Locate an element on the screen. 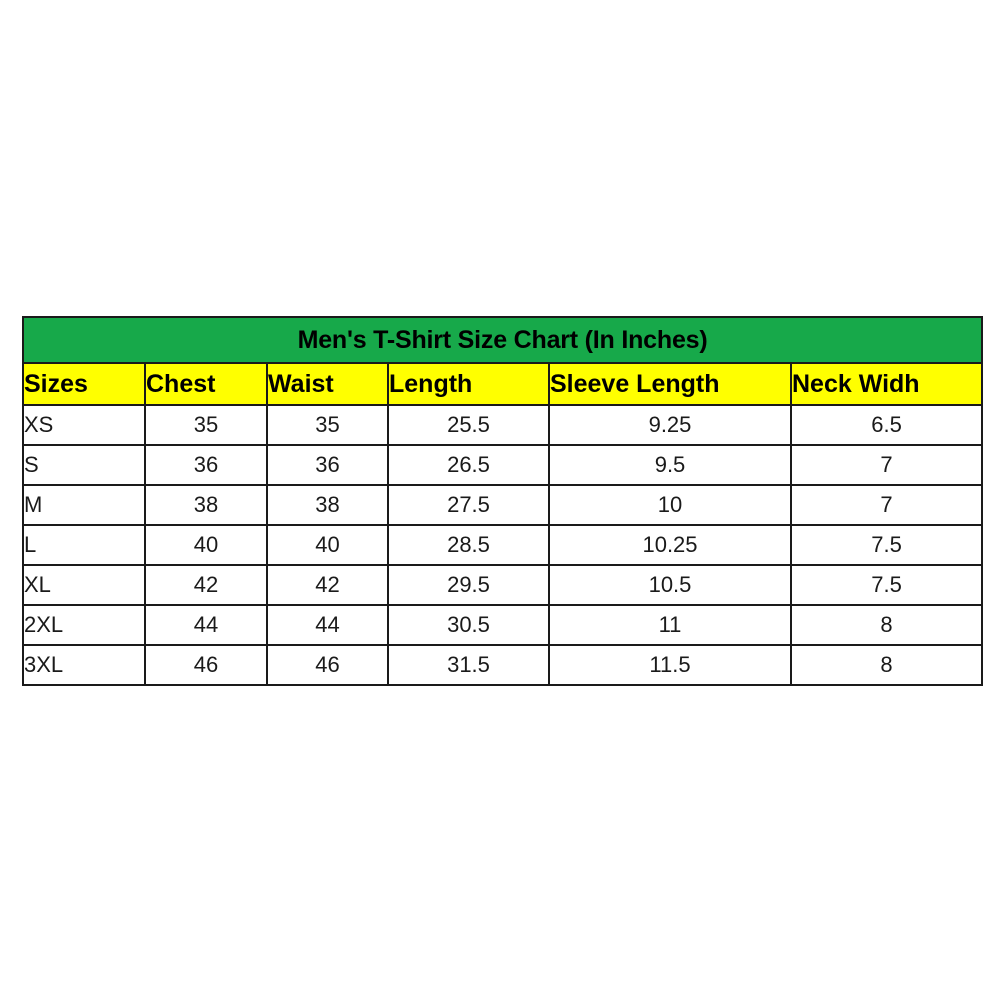 The image size is (1000, 1000). cell-length: 27.5 is located at coordinates (468, 505).